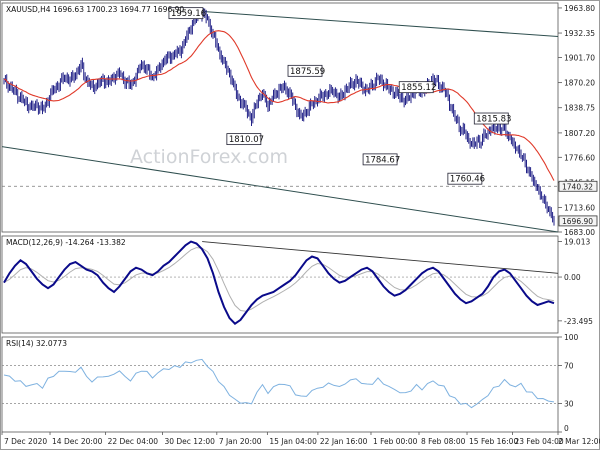 This screenshot has width=600, height=450. Describe the element at coordinates (579, 108) in the screenshot. I see `price-tick-label: 1838.75` at that location.